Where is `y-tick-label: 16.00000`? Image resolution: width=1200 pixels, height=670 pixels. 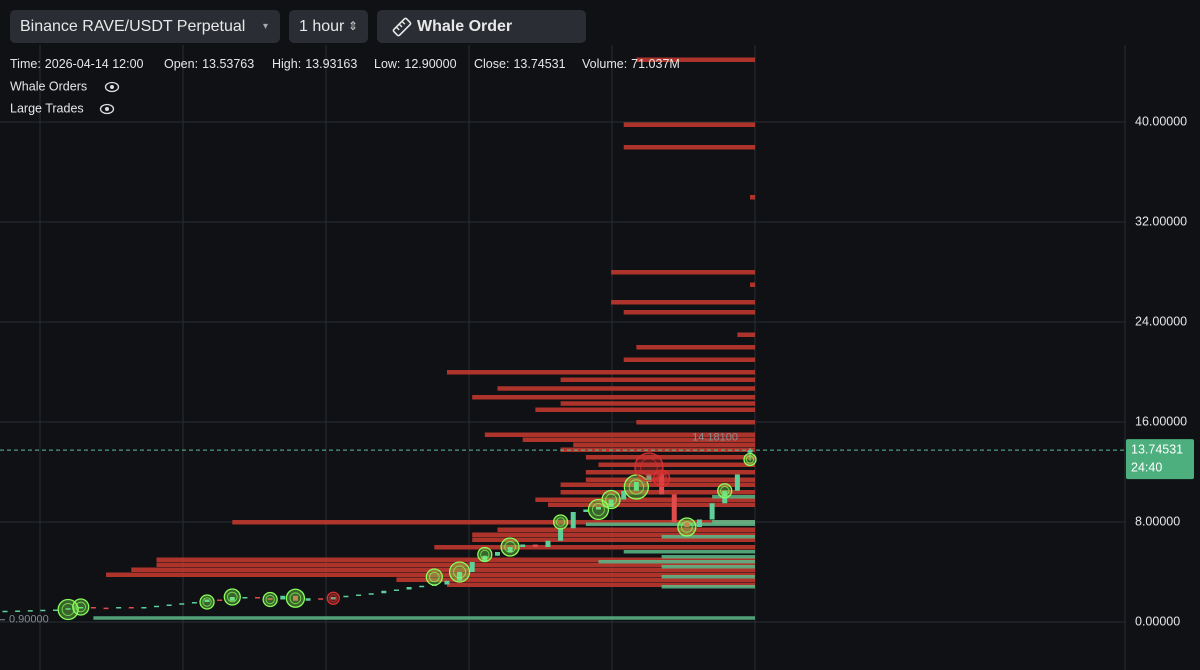
y-tick-label: 16.00000 is located at coordinates (1161, 421).